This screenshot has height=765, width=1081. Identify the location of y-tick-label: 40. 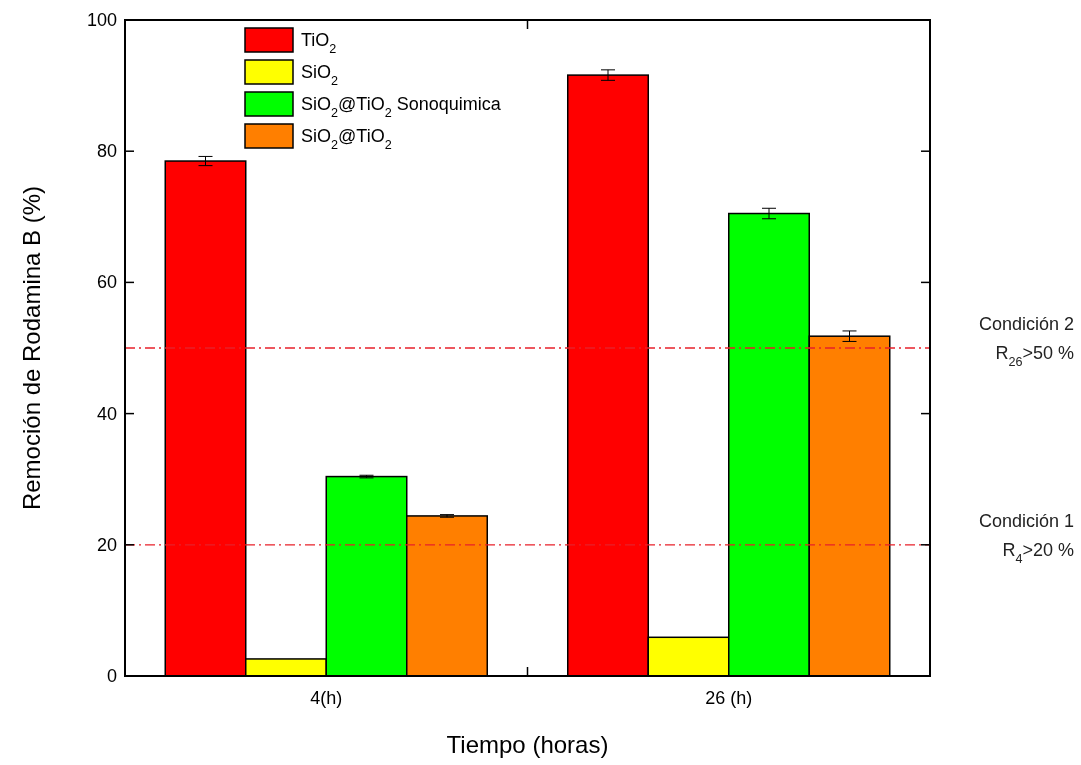
(106, 413).